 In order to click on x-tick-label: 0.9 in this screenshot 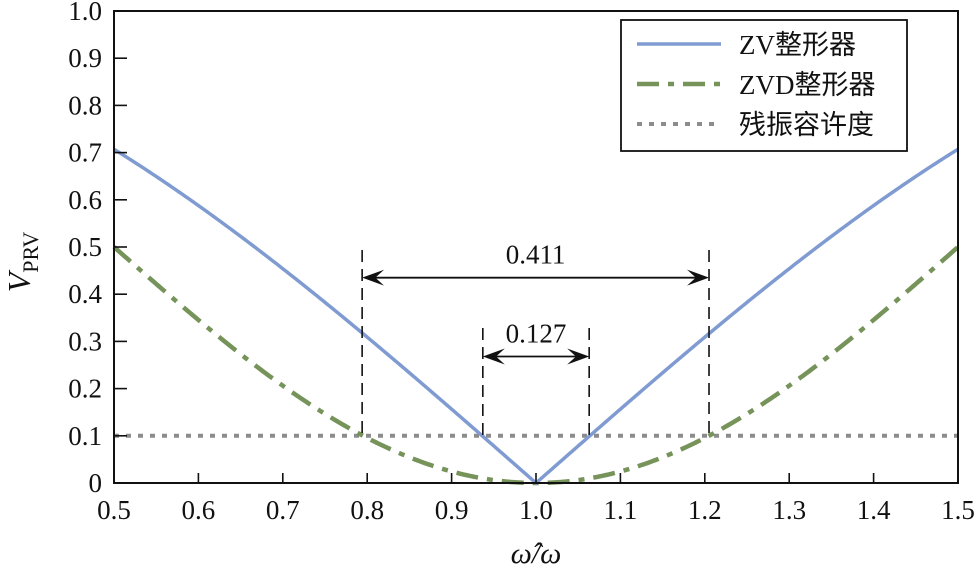, I will do `click(452, 510)`.